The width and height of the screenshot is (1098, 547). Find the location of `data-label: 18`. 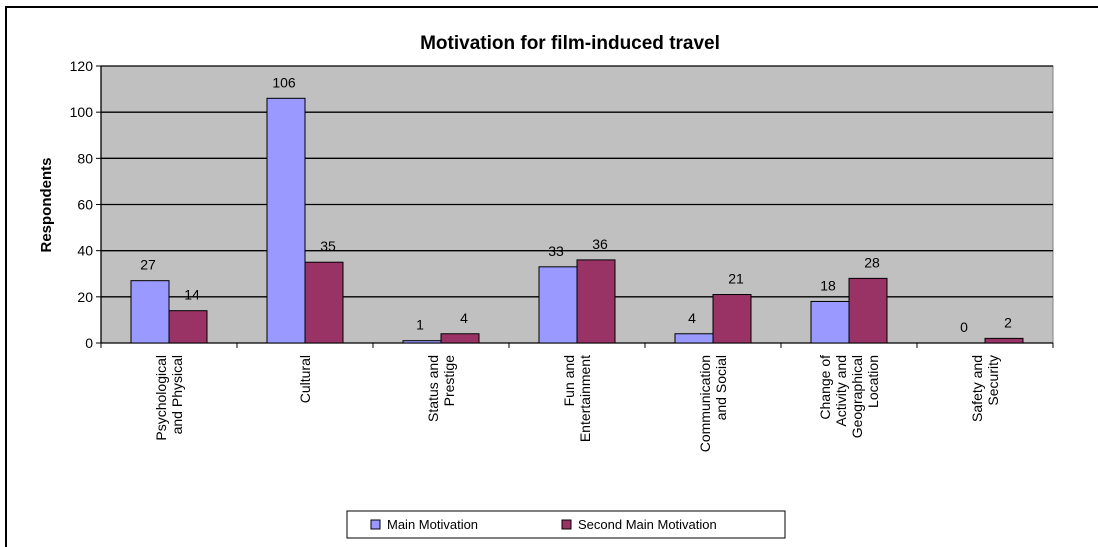

data-label: 18 is located at coordinates (828, 285).